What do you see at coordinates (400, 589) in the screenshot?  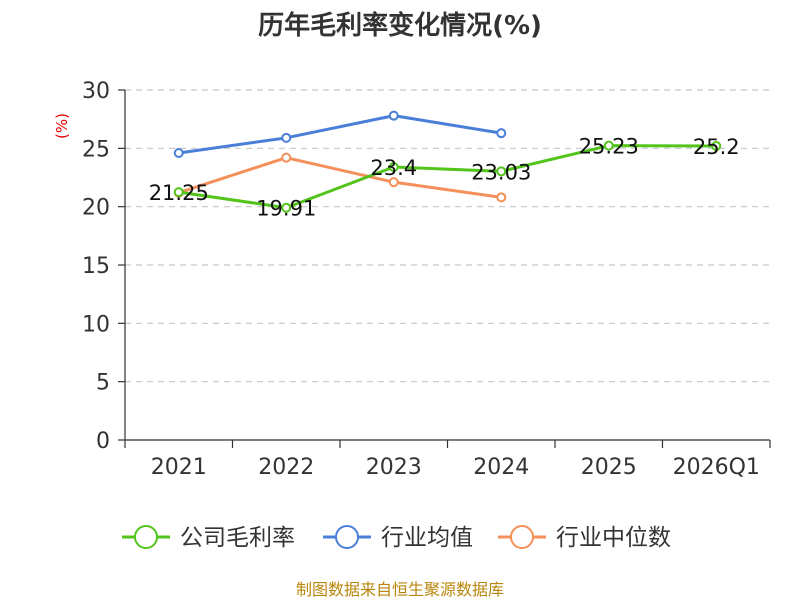 I see `source-note: 制图数据来自恒生聚源数据库` at bounding box center [400, 589].